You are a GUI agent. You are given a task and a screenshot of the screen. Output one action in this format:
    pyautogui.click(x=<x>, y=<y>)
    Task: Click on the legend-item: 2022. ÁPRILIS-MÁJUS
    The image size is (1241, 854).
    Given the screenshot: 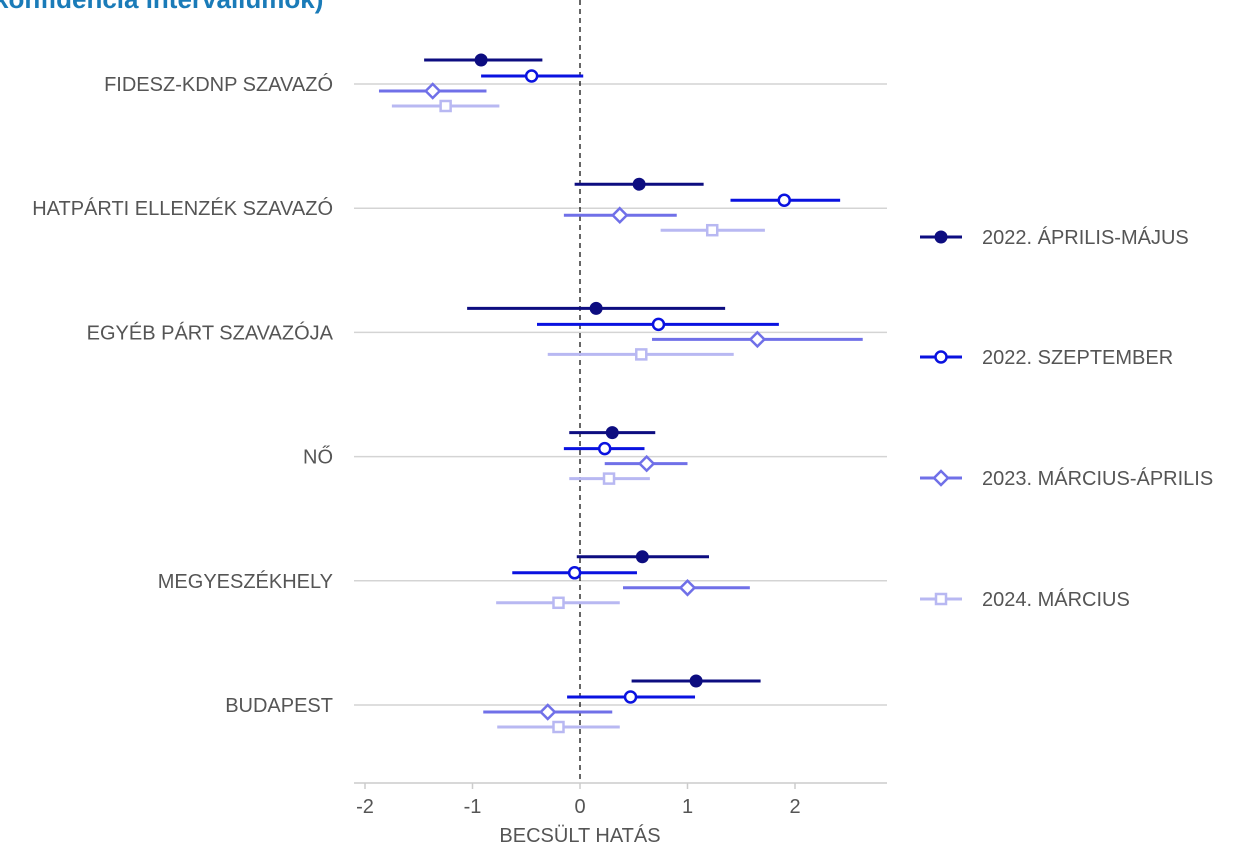 What is the action you would take?
    pyautogui.click(x=1054, y=237)
    